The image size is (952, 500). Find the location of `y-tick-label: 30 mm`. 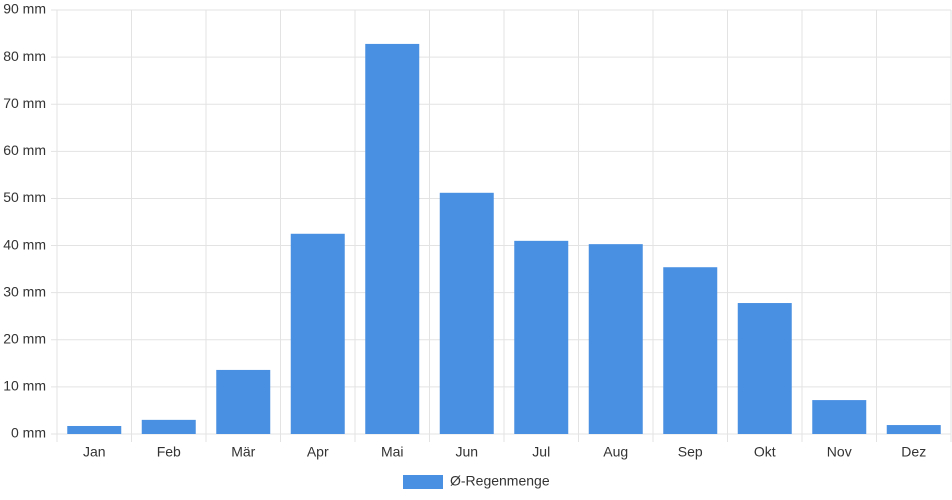

y-tick-label: 30 mm is located at coordinates (24, 291).